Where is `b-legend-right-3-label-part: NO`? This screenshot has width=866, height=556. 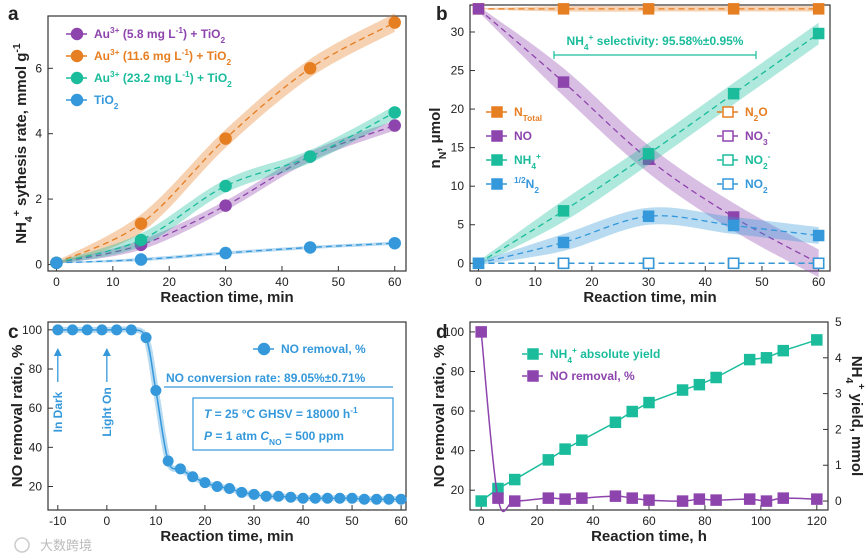
b-legend-right-3-label-part: NO is located at coordinates (754, 184).